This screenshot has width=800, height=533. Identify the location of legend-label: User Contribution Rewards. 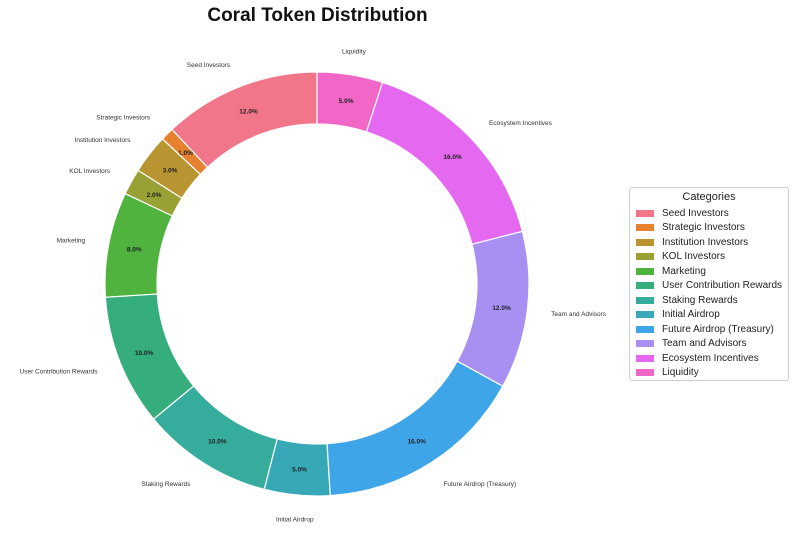
(722, 286).